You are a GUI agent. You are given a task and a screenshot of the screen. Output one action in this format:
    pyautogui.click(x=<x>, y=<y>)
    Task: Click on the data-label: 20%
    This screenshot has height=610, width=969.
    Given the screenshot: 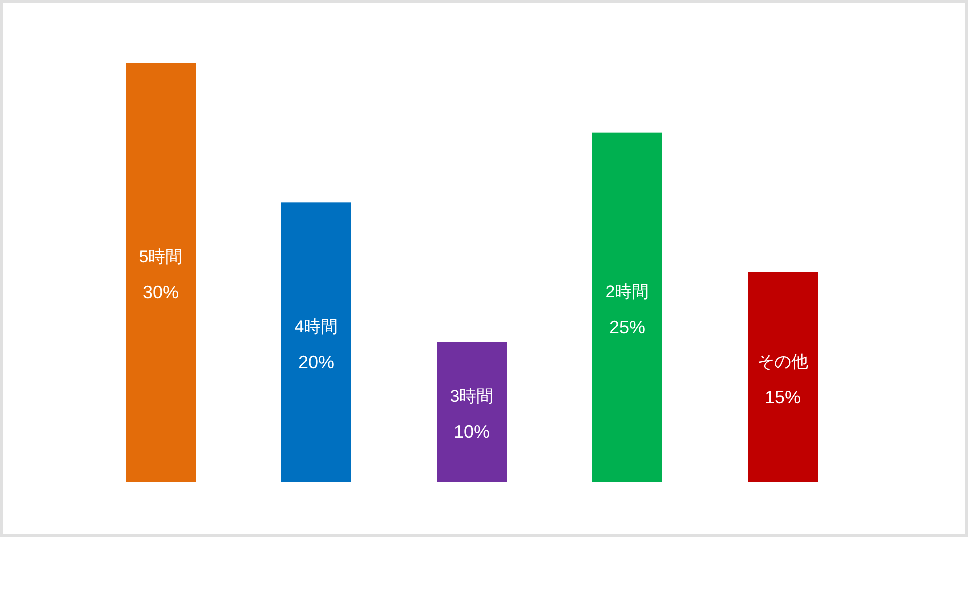 What is the action you would take?
    pyautogui.click(x=316, y=362)
    